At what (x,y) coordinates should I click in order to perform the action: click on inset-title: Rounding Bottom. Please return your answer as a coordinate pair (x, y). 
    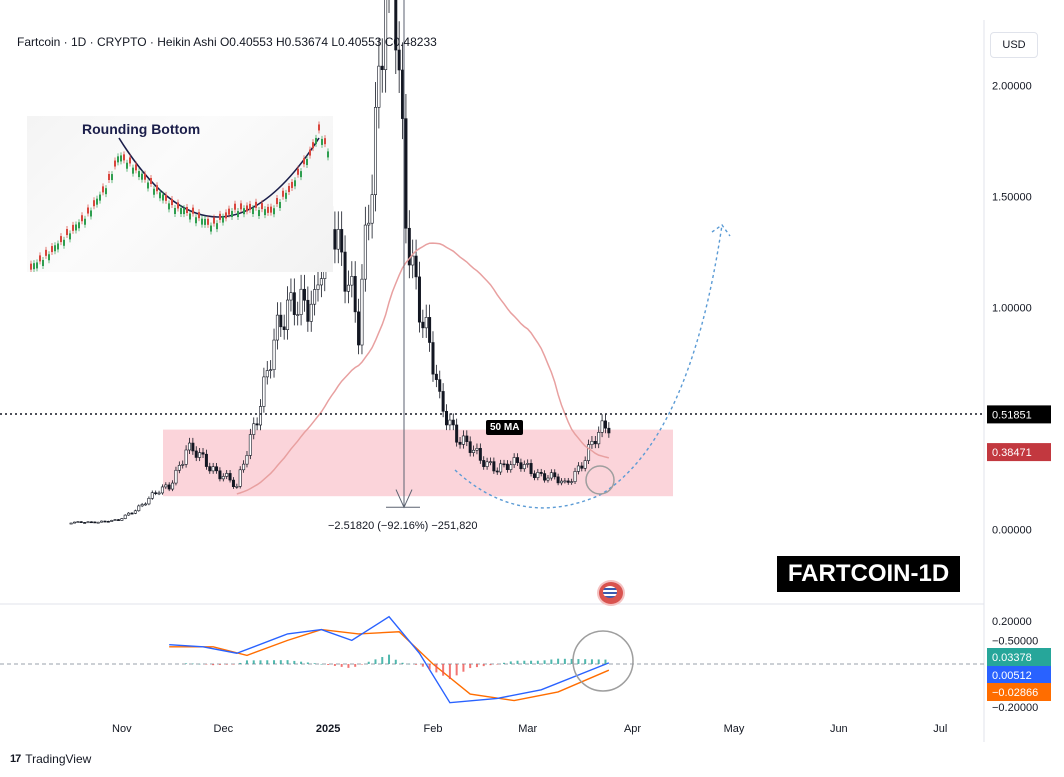
    Looking at the image, I should click on (141, 129).